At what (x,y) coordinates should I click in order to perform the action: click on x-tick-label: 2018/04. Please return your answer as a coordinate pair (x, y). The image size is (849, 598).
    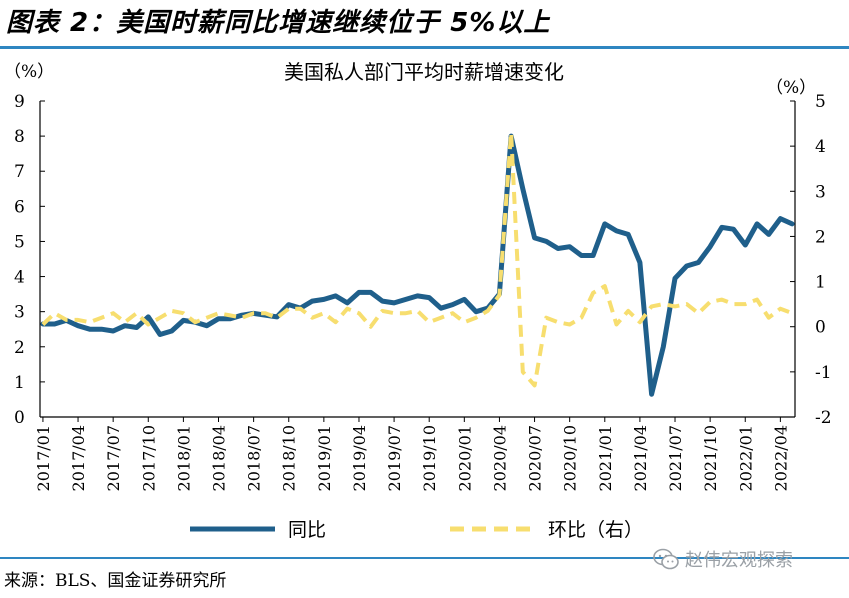
    Looking at the image, I should click on (219, 458).